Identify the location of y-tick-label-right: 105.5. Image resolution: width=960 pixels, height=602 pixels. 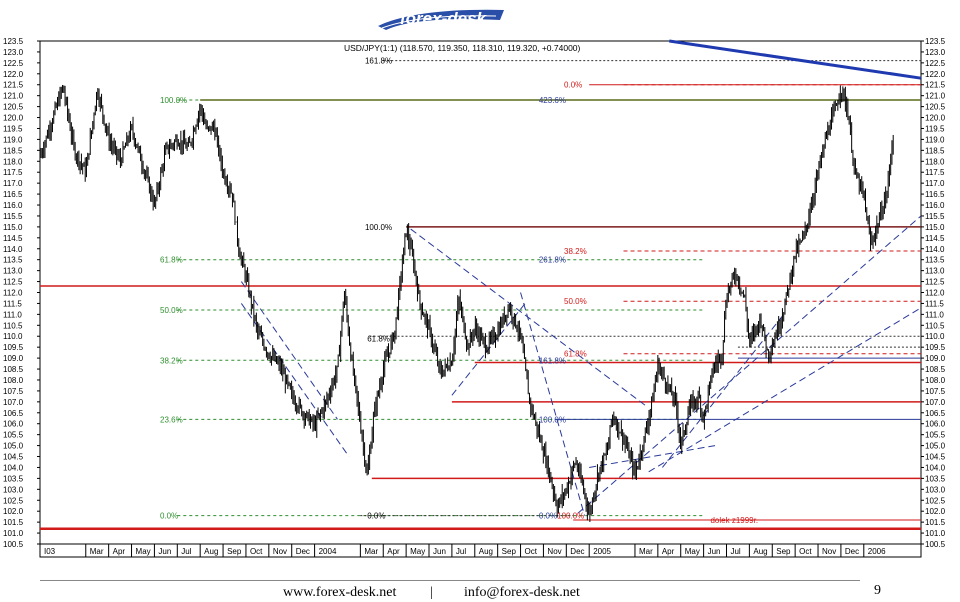
(935, 435).